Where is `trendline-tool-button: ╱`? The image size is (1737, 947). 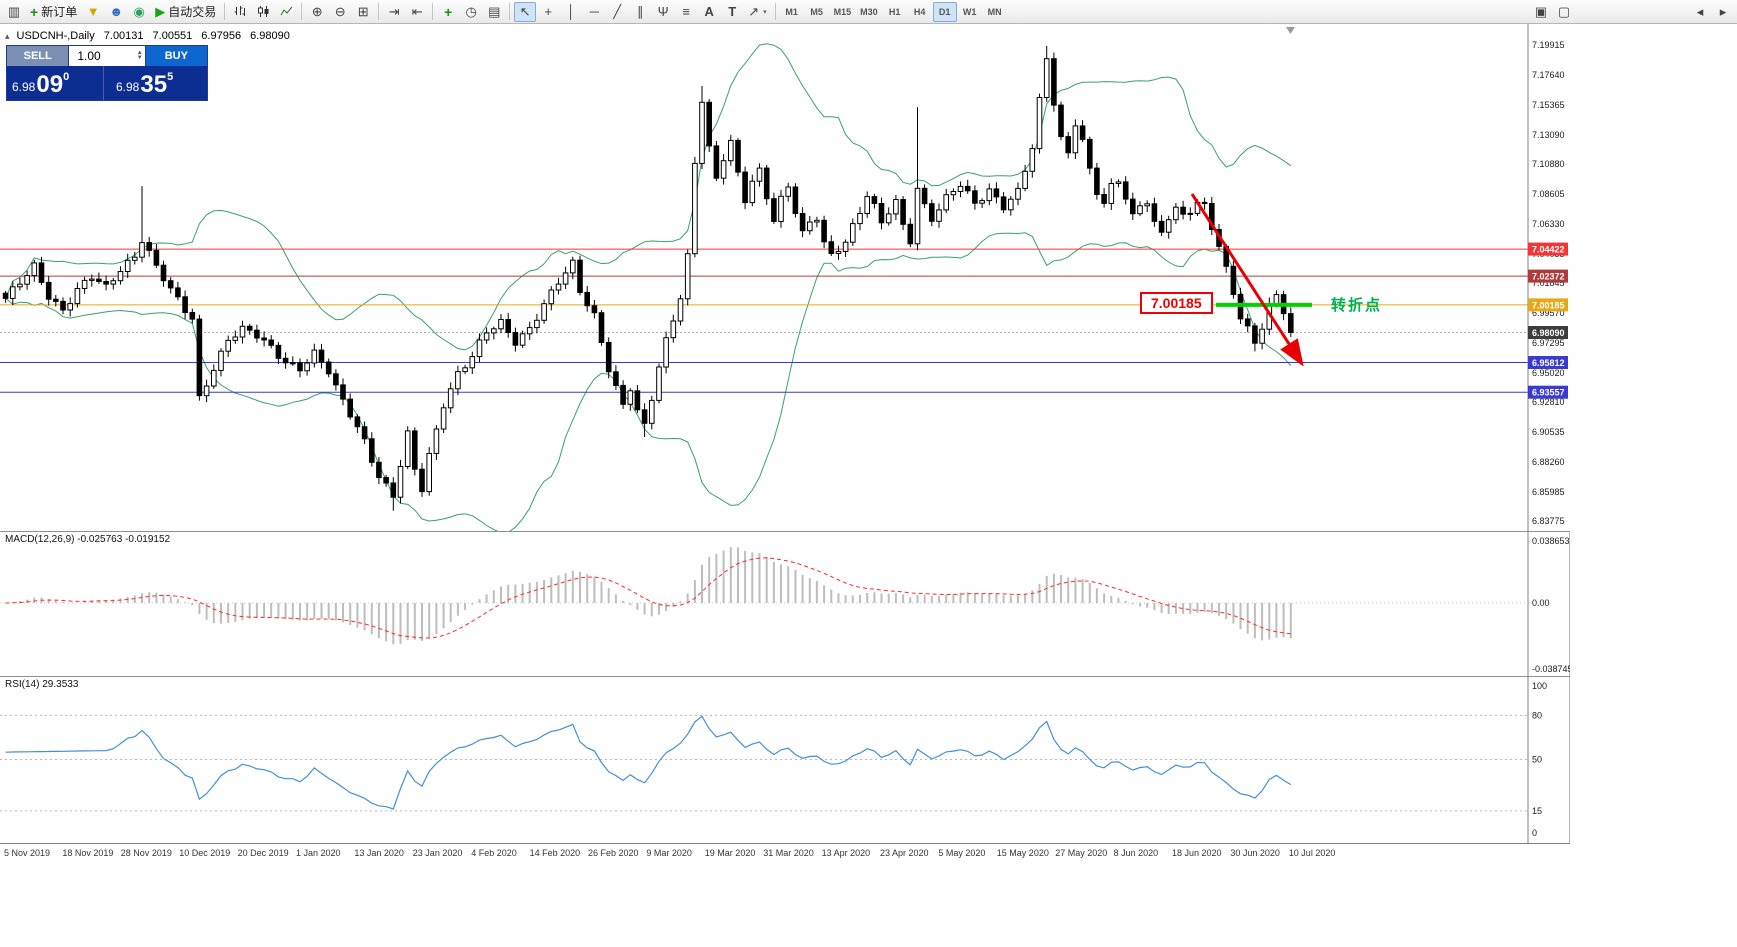 trendline-tool-button: ╱ is located at coordinates (617, 12).